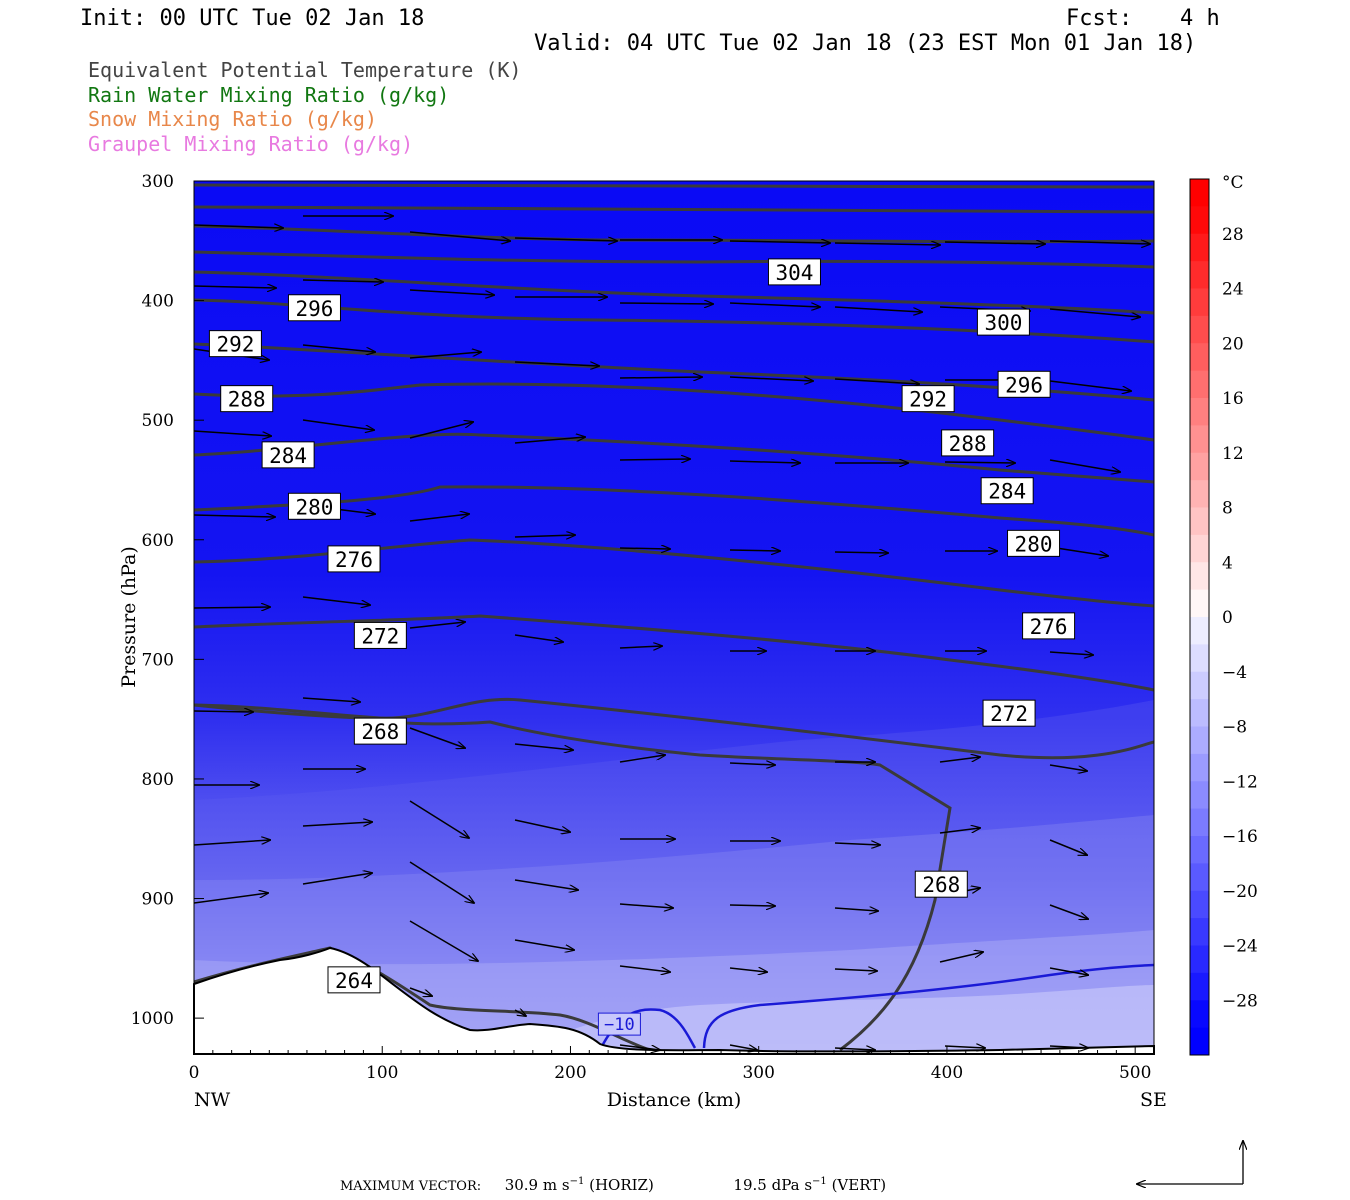  Describe the element at coordinates (251, 144) in the screenshot. I see `field-title-graupel: Graupel Mixing Ratio (g/kg)` at that location.